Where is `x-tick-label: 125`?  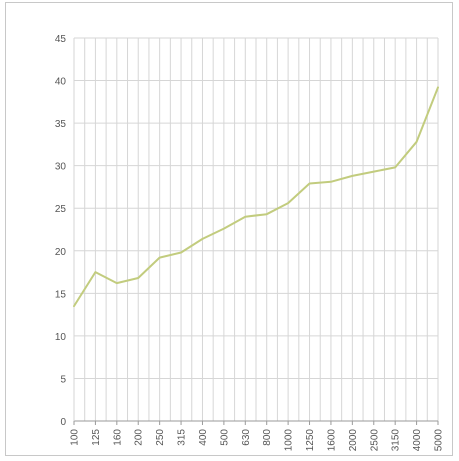
x-tick-label: 125 is located at coordinates (96, 437).